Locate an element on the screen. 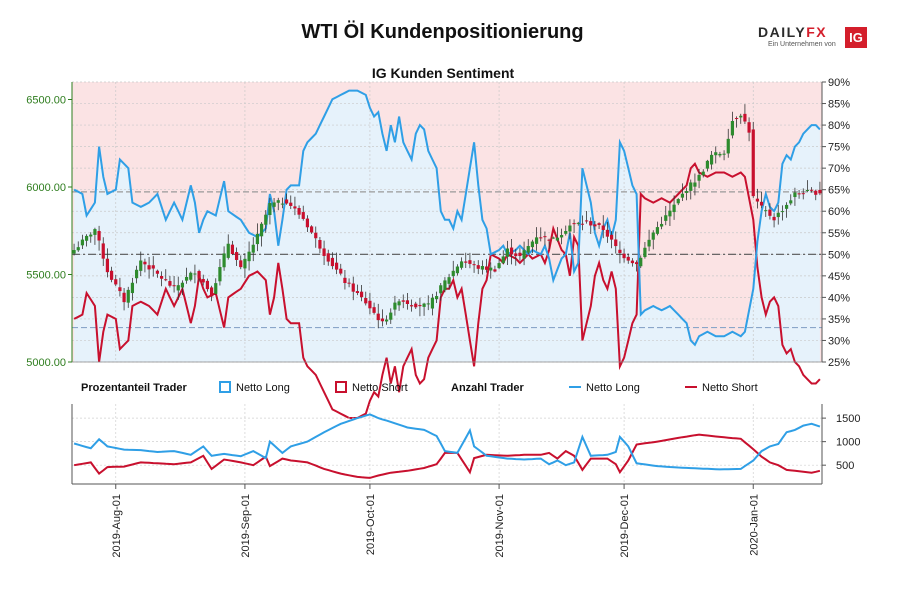  chart-title: WTI Öl Kundenpositionierung is located at coordinates (442, 32).